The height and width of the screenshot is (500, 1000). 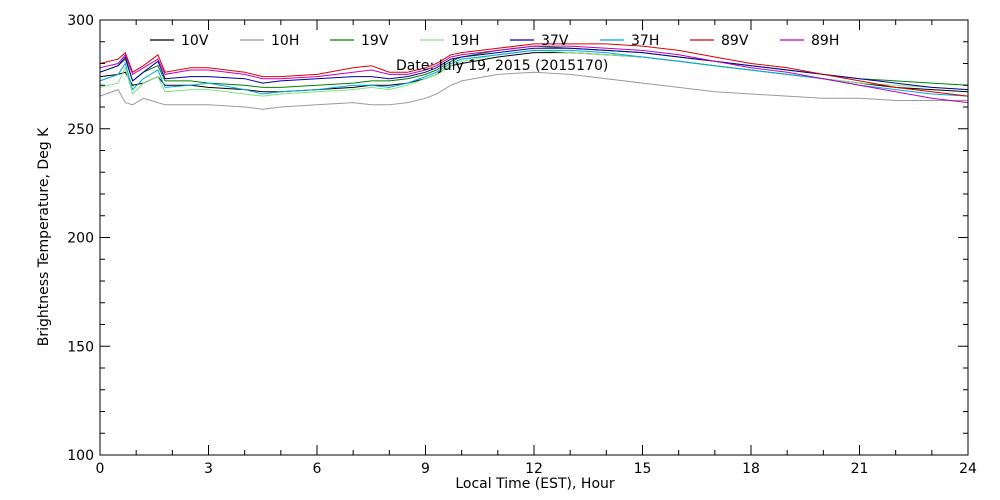 What do you see at coordinates (208, 469) in the screenshot?
I see `x-tick-label: 3` at bounding box center [208, 469].